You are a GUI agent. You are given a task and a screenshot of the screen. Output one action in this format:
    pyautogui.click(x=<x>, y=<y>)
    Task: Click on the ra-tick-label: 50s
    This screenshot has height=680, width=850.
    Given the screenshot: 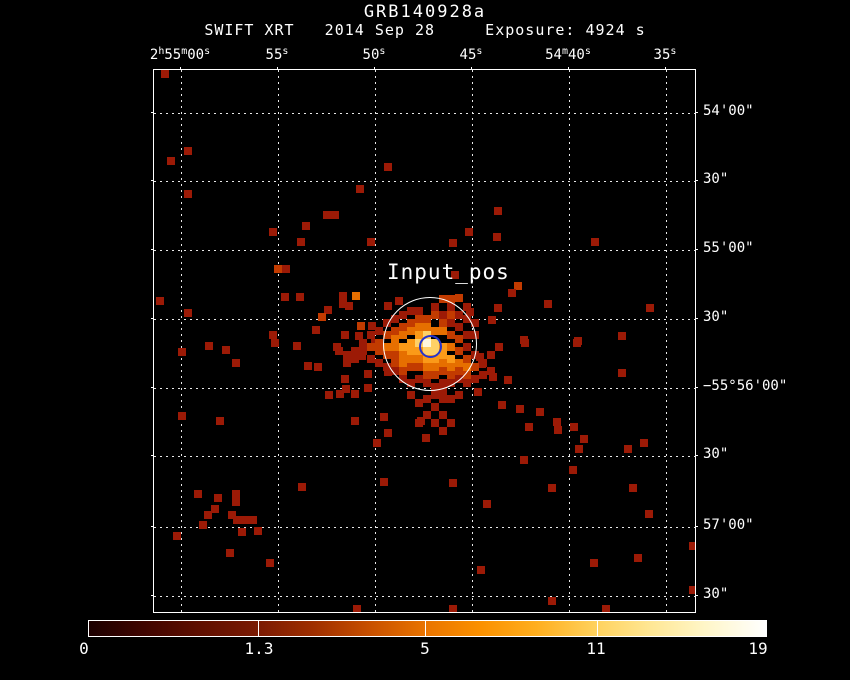 What is the action you would take?
    pyautogui.click(x=374, y=54)
    